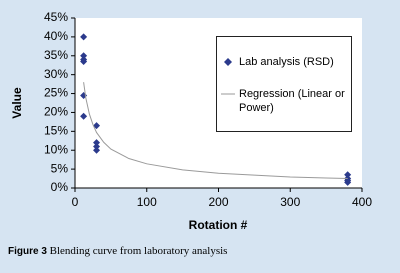 This screenshot has width=400, height=273. What do you see at coordinates (56, 36) in the screenshot?
I see `y-tick-label: 40%` at bounding box center [56, 36].